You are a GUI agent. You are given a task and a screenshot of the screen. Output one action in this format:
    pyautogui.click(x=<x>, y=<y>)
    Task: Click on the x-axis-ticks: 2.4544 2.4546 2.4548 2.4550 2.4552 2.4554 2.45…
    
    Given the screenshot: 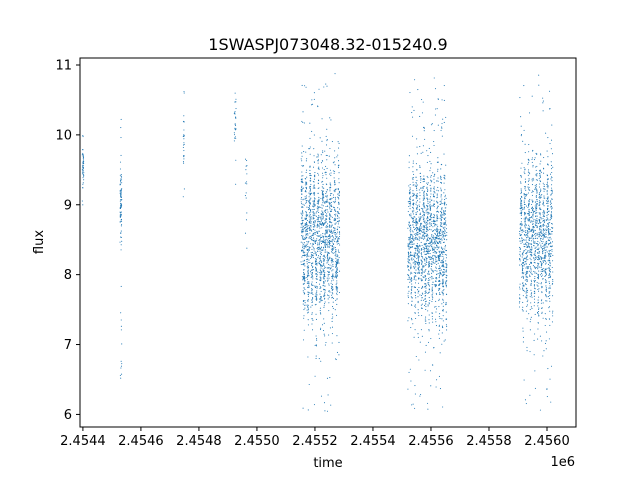 What is the action you would take?
    pyautogui.click(x=315, y=438)
    